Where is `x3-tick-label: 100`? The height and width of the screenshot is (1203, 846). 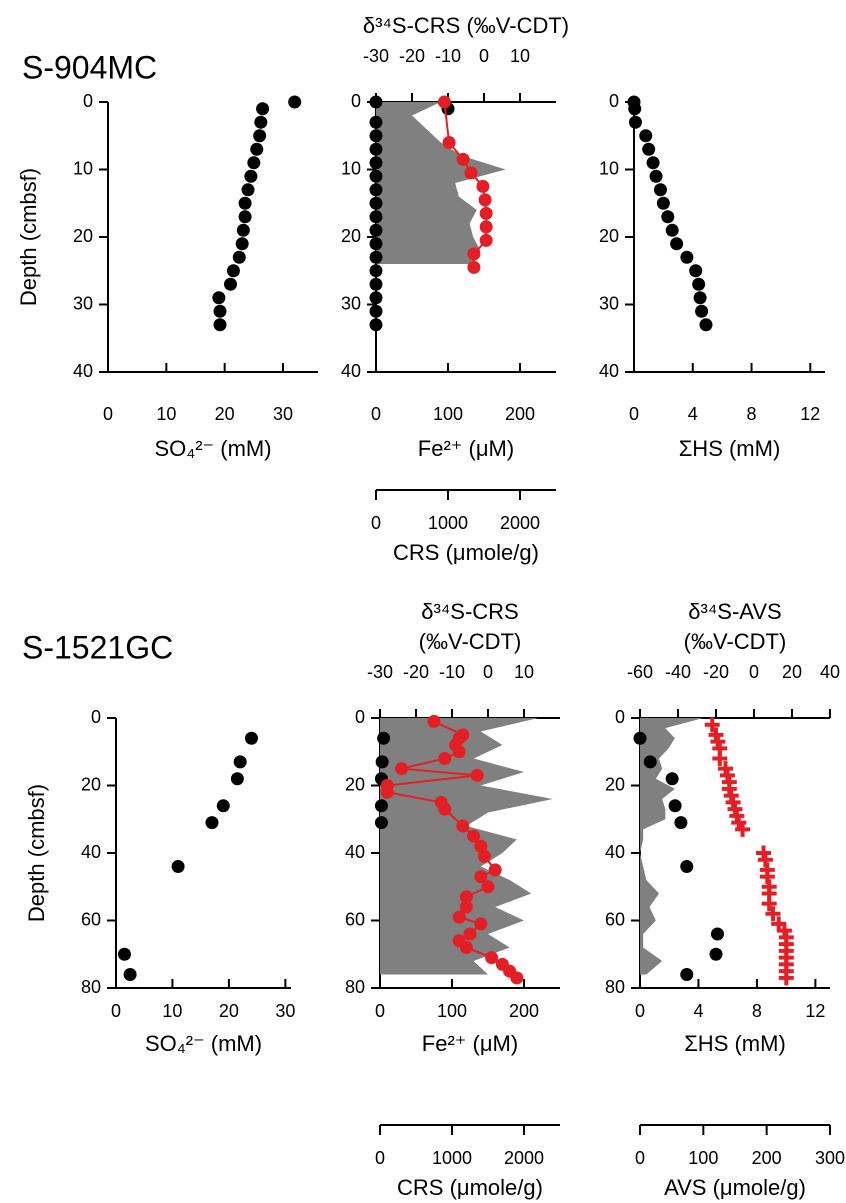 x3-tick-label: 100 is located at coordinates (703, 1158).